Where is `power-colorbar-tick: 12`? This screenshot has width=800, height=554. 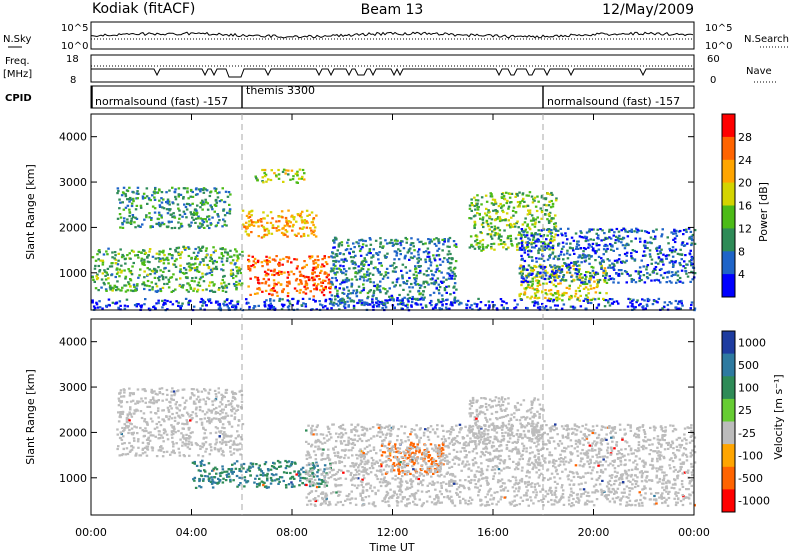 power-colorbar-tick: 12 is located at coordinates (745, 228).